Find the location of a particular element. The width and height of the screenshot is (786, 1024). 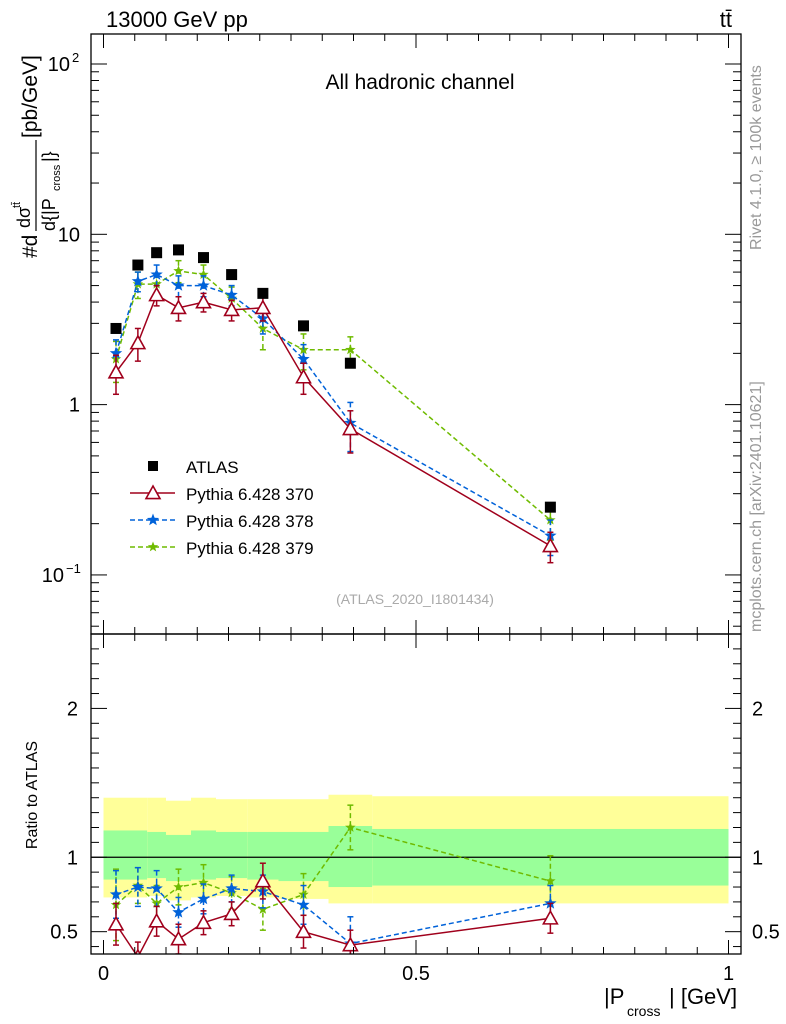

ratio-tick-label: 2 is located at coordinates (72, 709).